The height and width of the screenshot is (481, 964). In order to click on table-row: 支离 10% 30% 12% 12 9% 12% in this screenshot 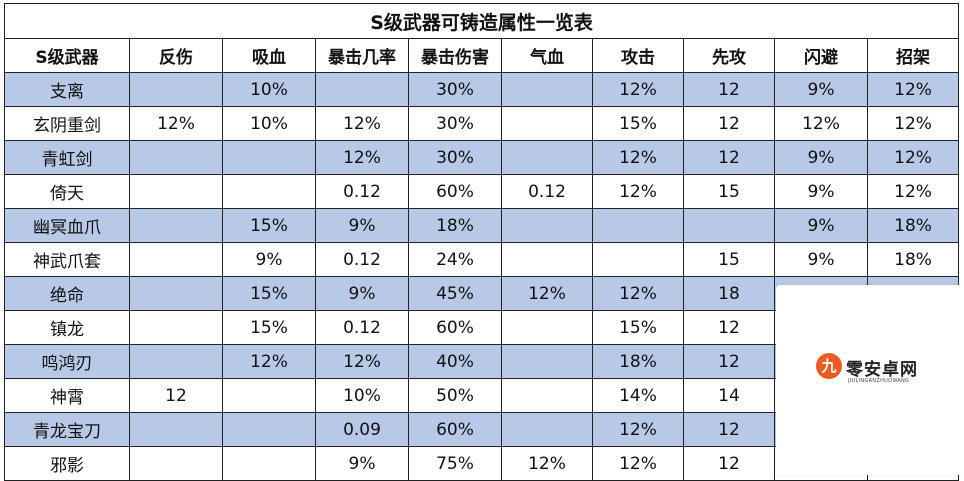, I will do `click(482, 89)`.